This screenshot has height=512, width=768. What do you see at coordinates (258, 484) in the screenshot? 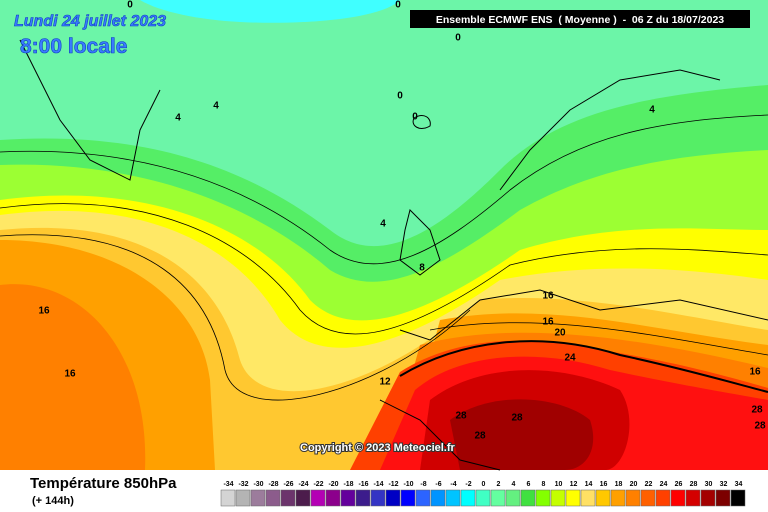
I see `scale-label: -30` at bounding box center [258, 484].